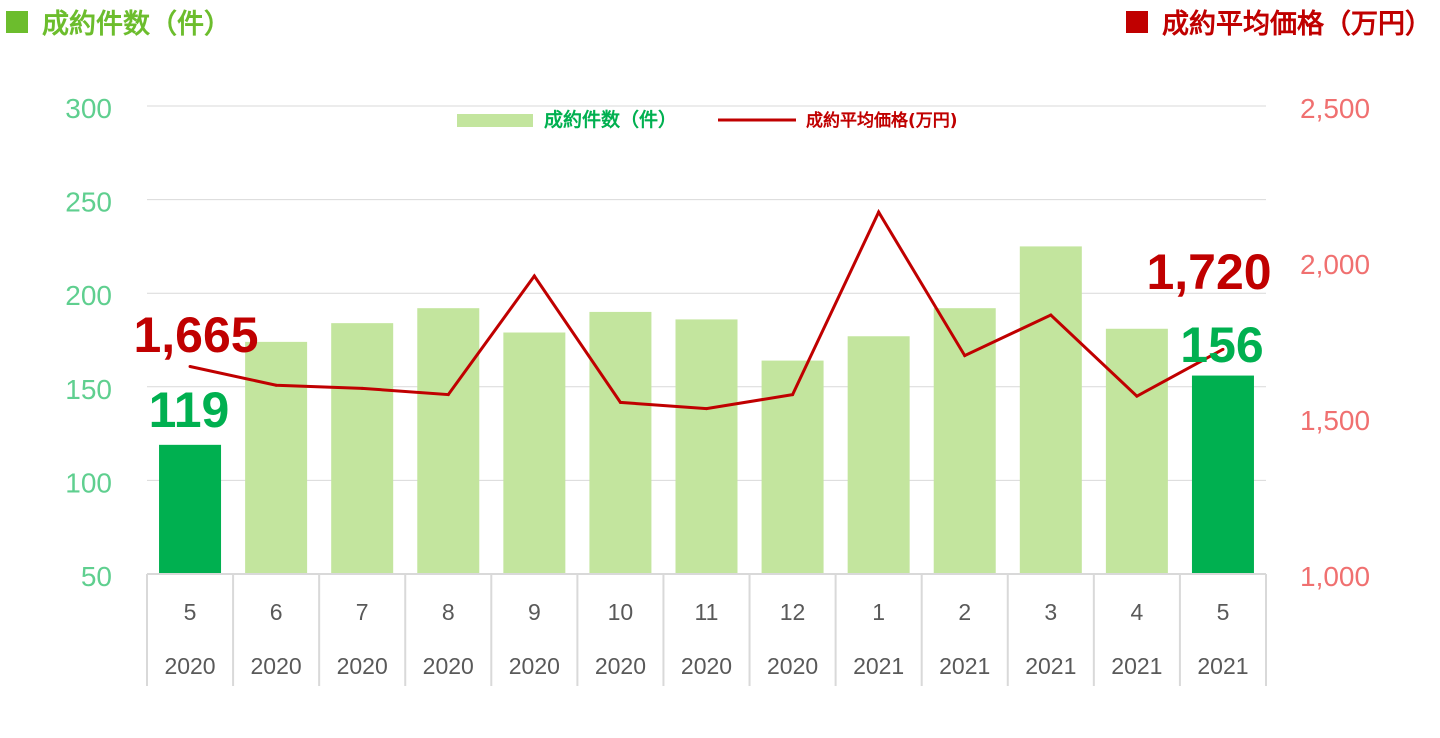  I want to click on right-axis-header: 成約平均価格（万円）, so click(1279, 21).